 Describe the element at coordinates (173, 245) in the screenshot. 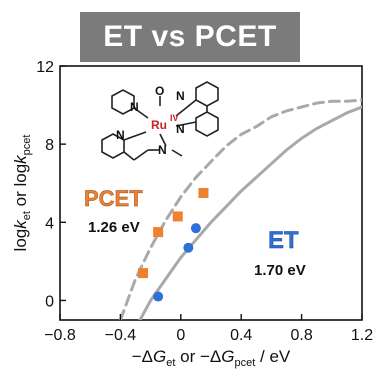

I see `data-markers` at that location.